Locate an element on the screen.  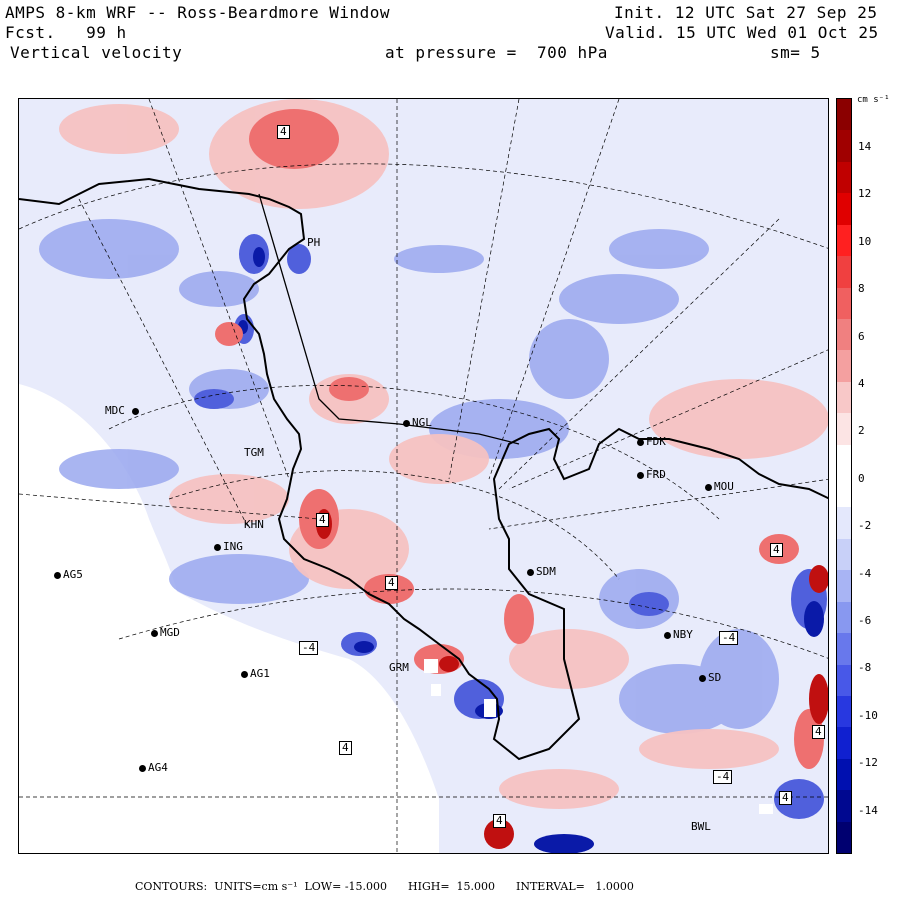
station-tgm: TGM is located at coordinates (254, 453).